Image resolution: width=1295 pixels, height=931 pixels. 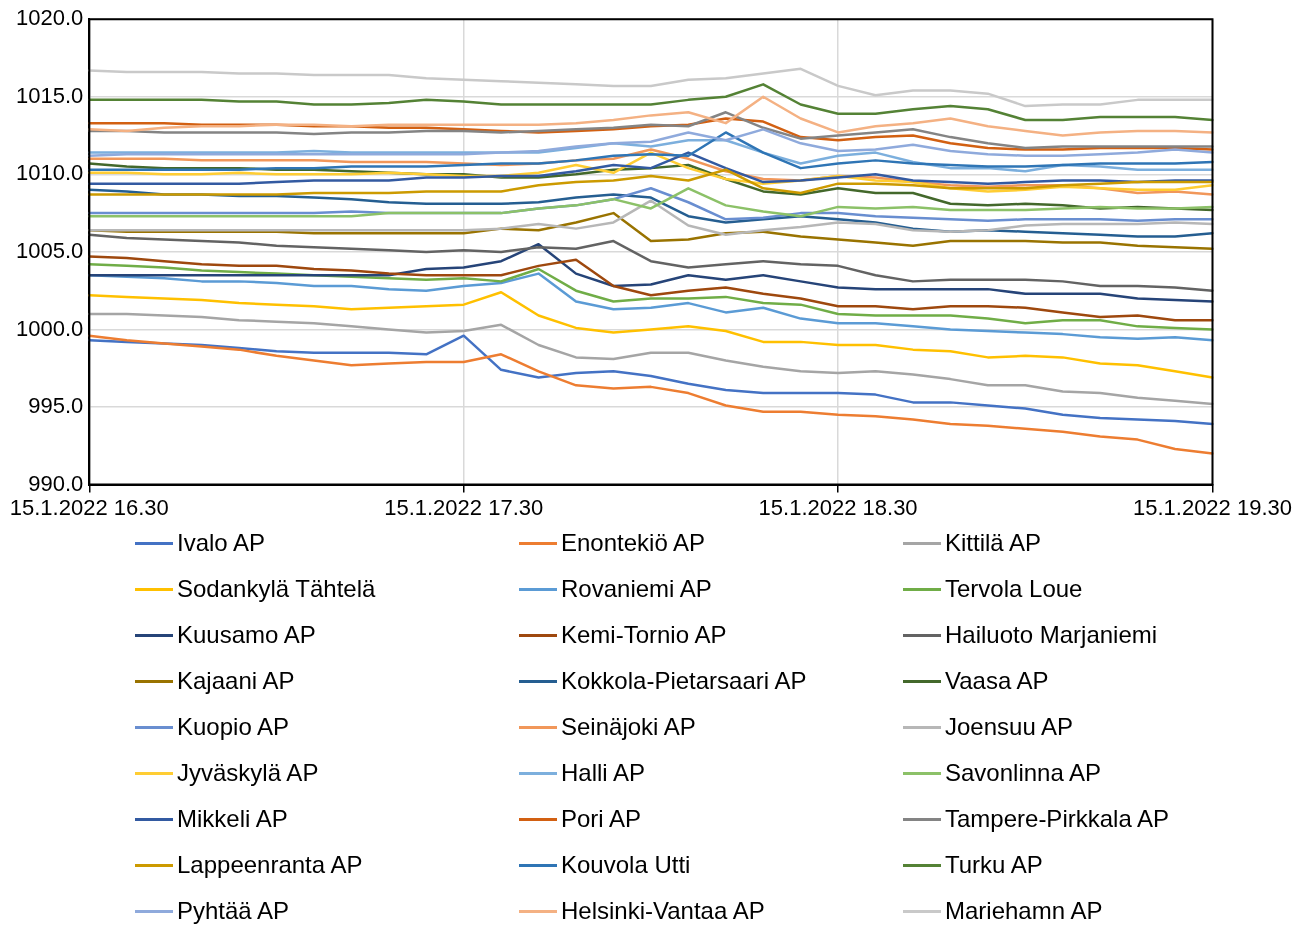 I want to click on legend-label: Seinäjoki AP, so click(x=628, y=727).